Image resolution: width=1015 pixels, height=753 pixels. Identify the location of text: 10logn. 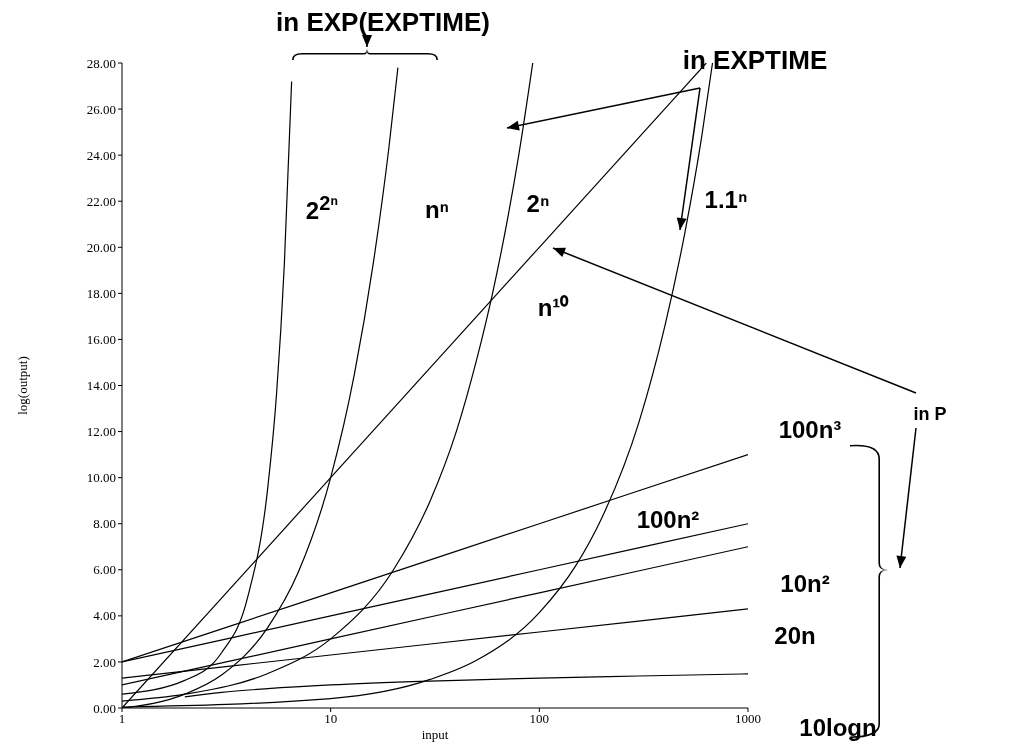
(838, 727).